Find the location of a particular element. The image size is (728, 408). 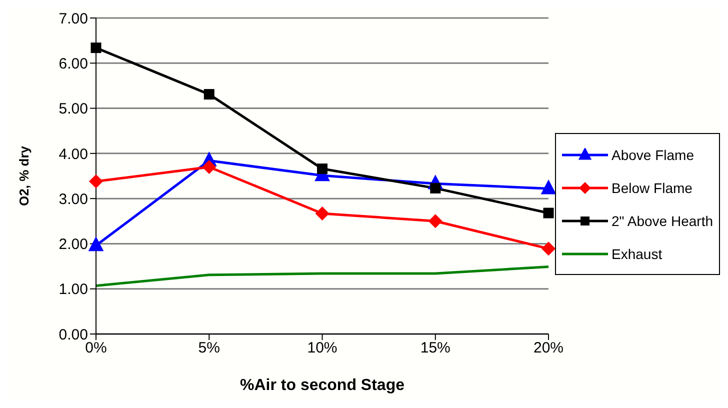

y-tick-label: 7.00 is located at coordinates (73, 19).